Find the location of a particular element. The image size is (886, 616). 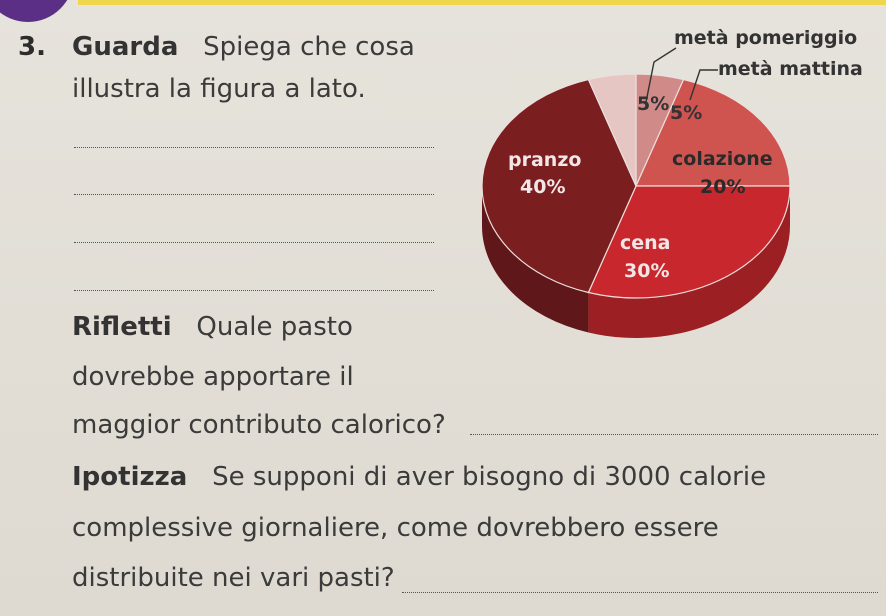

pie-slice-metà-pomeriggio is located at coordinates (612, 130).